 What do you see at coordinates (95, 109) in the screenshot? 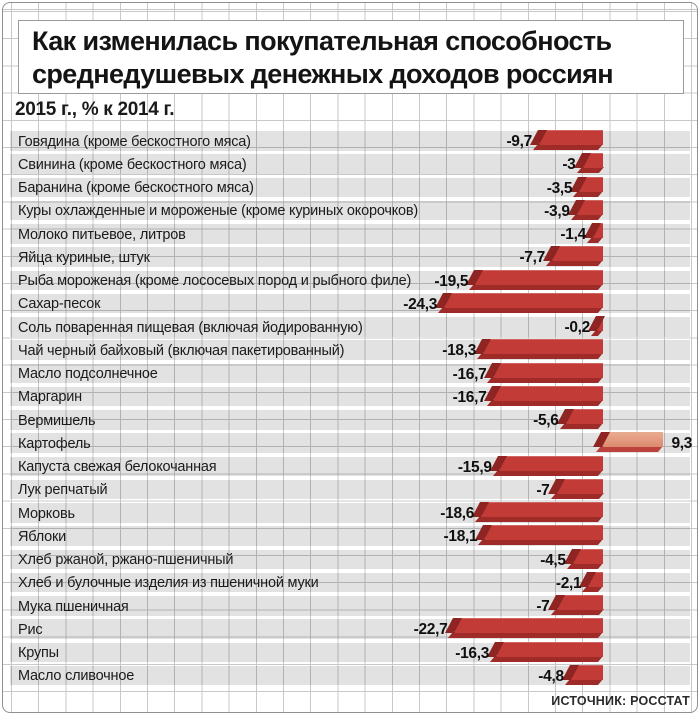
I see `chart-subtitle: 2015 г., % к 2014 г.` at bounding box center [95, 109].